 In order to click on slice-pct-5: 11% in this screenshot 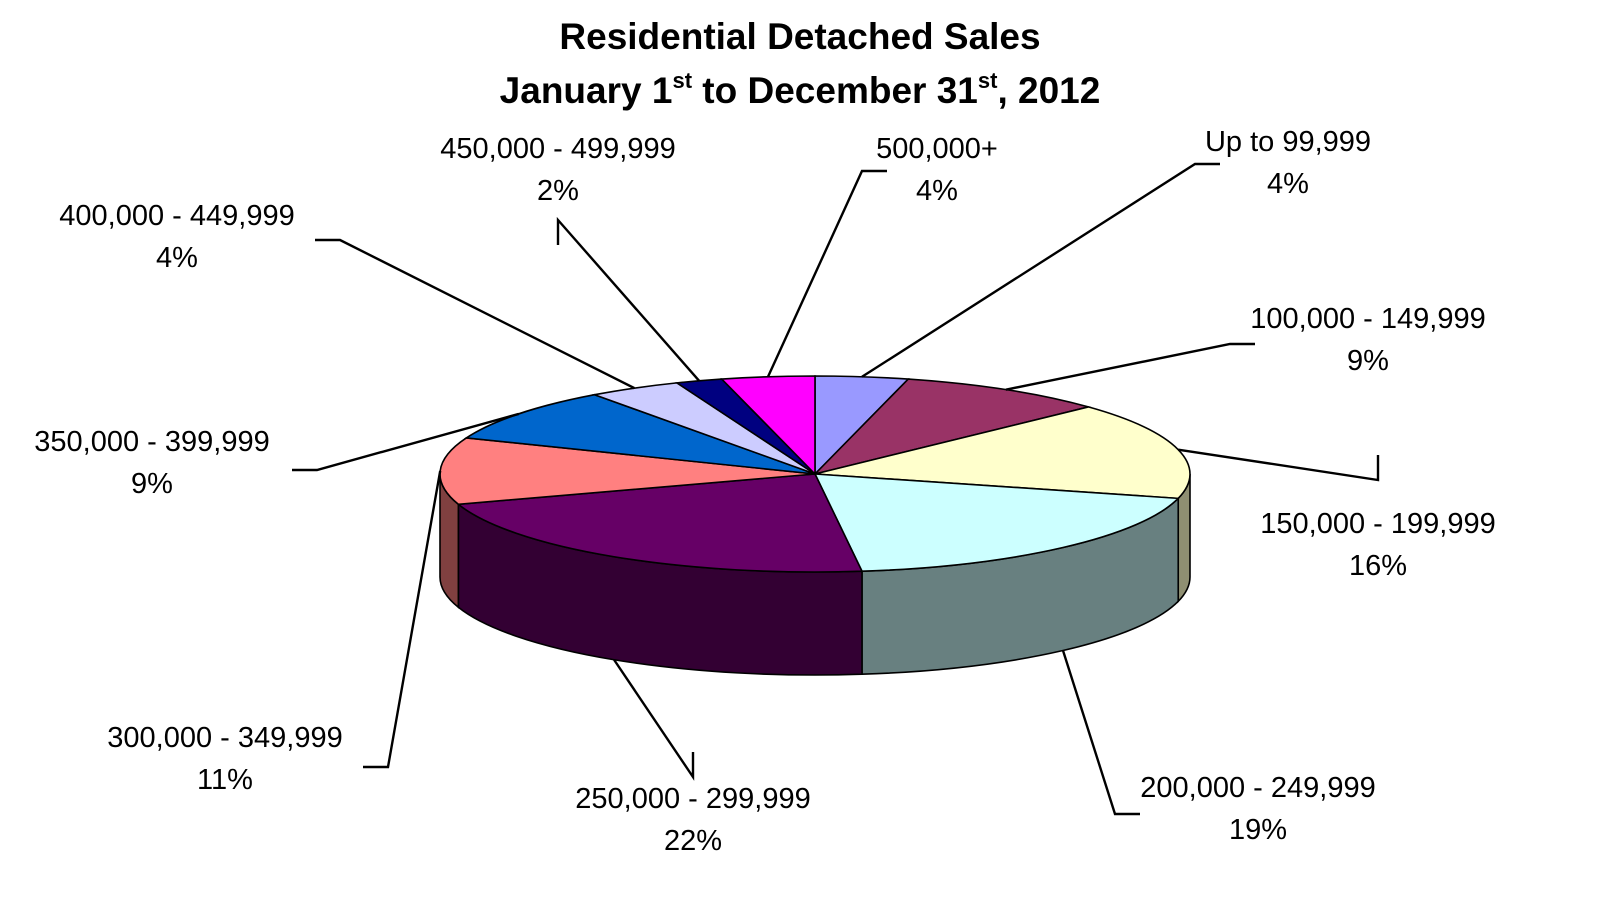, I will do `click(225, 780)`.